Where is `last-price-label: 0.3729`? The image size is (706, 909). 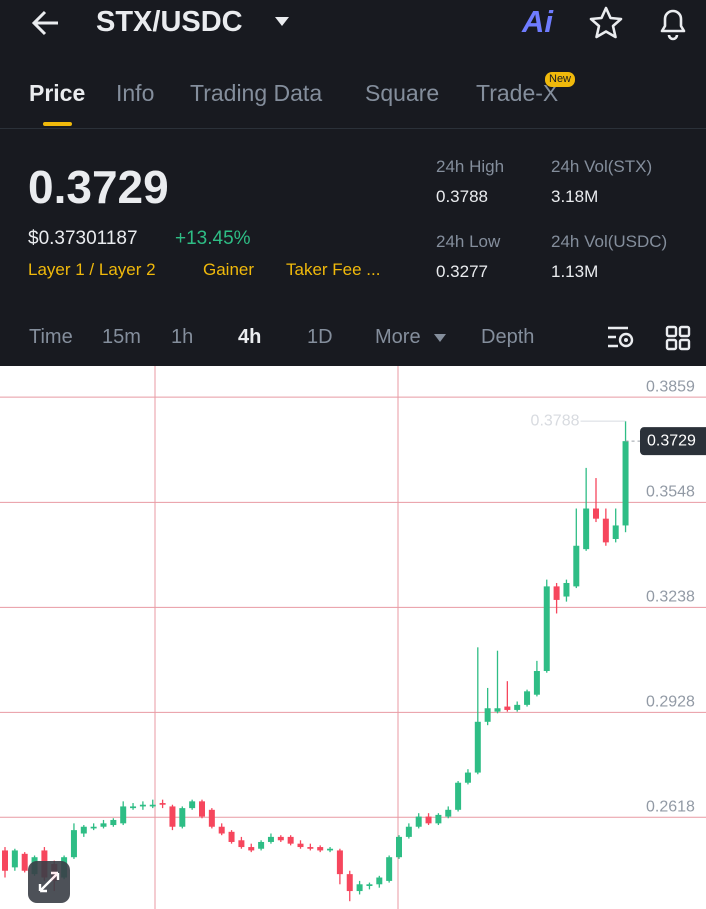
last-price-label: 0.3729 is located at coordinates (671, 440).